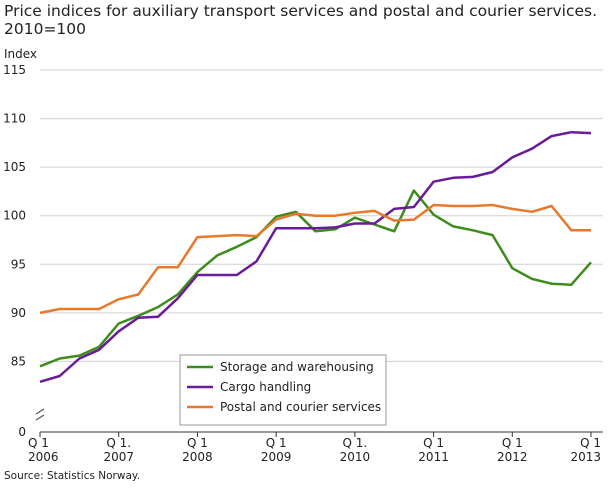  What do you see at coordinates (14, 167) in the screenshot?
I see `y-tick-105: 105` at bounding box center [14, 167].